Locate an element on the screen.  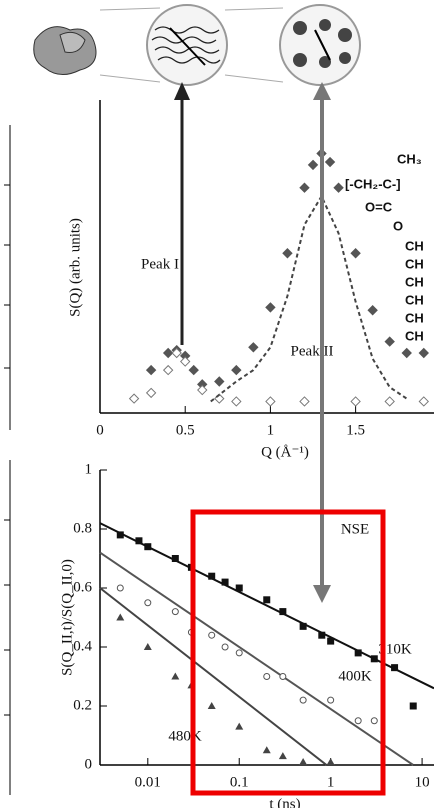
series-label: 480K is located at coordinates (185, 736).